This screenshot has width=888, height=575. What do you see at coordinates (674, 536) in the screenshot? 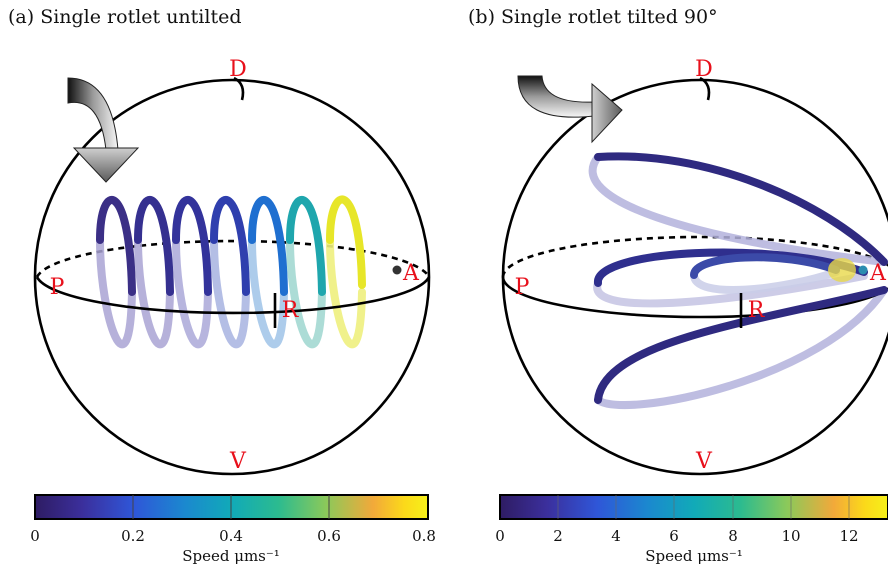
I see `colorbar-tick: 6` at bounding box center [674, 536].